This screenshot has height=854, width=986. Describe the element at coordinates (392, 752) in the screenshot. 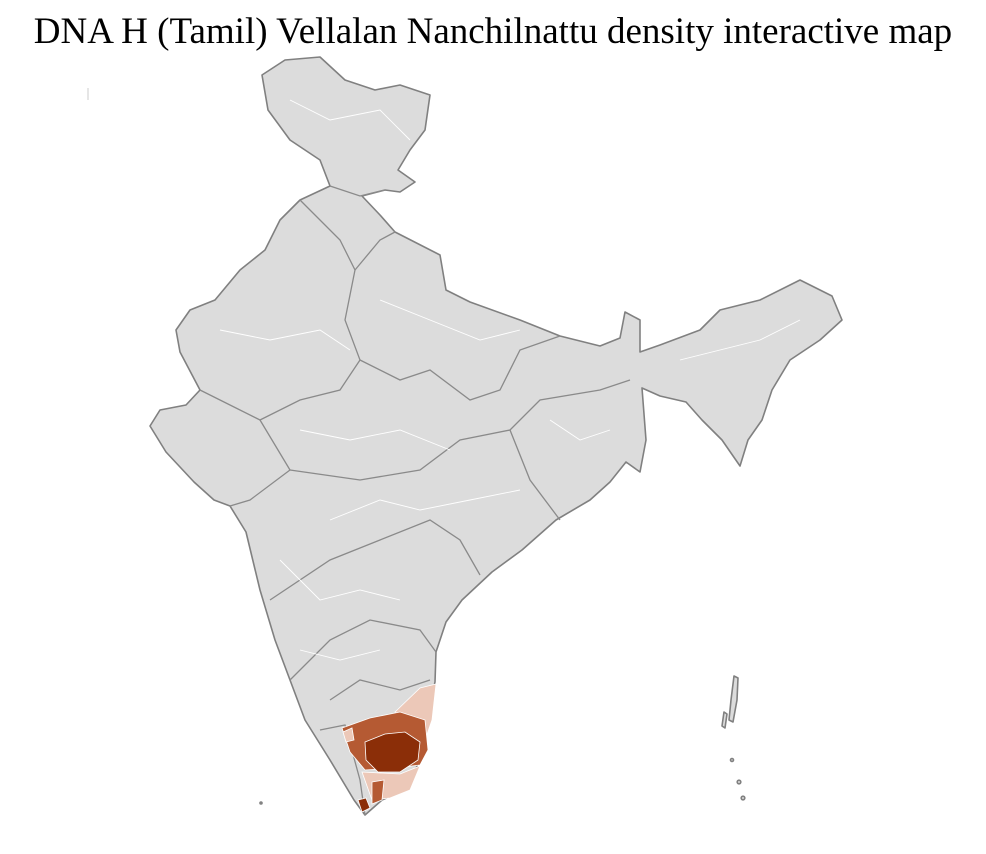

I see `region-high-central` at that location.